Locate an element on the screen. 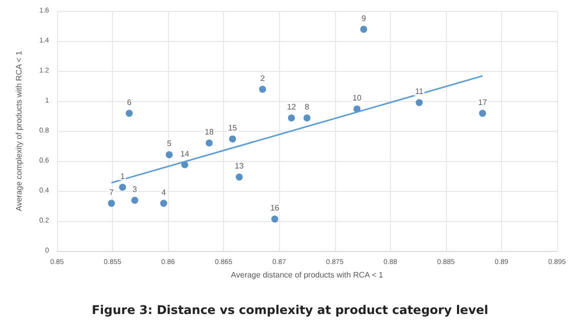  y-axis-title: Average complexity of products with RCA < 1 is located at coordinates (19, 131).